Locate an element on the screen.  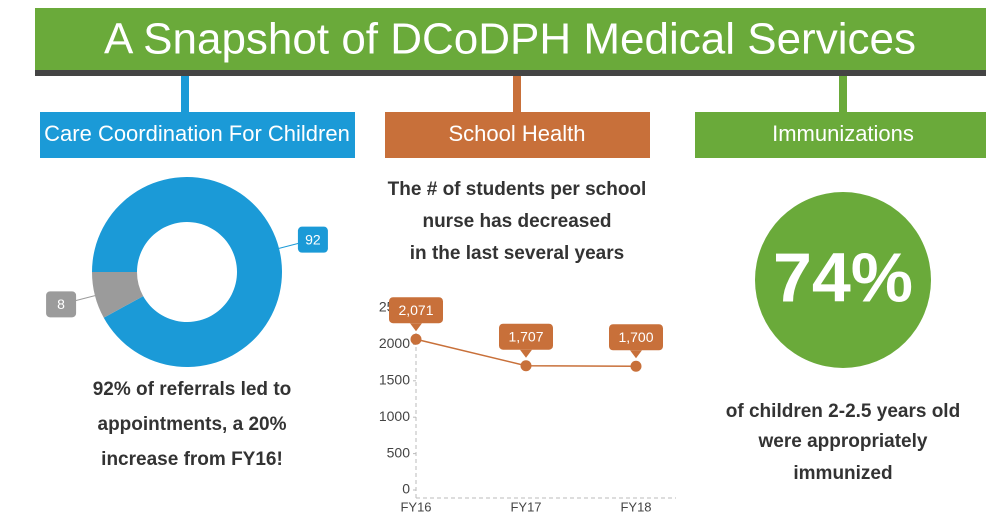
x-tick-label: FY17 is located at coordinates (525, 506).